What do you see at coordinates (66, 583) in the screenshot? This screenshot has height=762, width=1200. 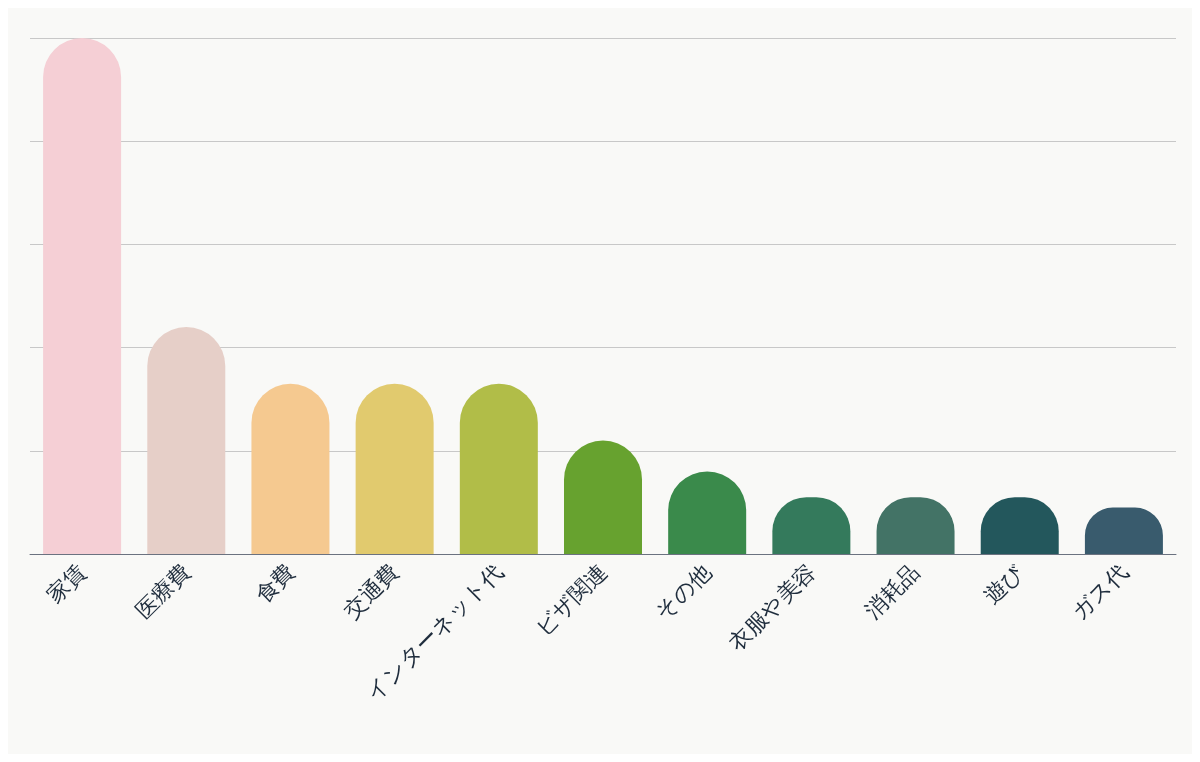 I see `x-tick-label: 家賃` at bounding box center [66, 583].